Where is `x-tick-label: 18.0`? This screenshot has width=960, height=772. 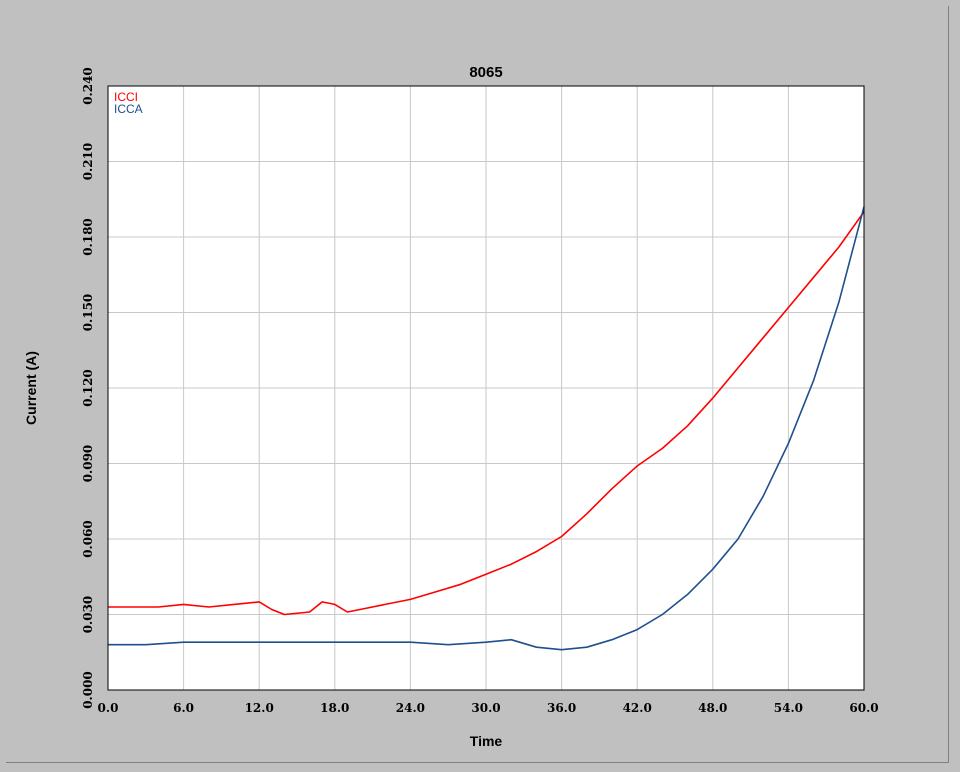
x-tick-label: 18.0 is located at coordinates (334, 708).